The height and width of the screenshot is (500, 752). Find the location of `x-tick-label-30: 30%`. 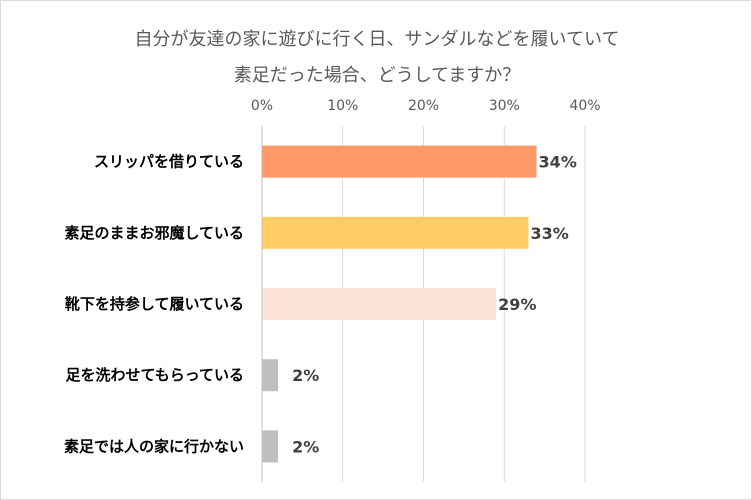

x-tick-label-30: 30% is located at coordinates (504, 106).